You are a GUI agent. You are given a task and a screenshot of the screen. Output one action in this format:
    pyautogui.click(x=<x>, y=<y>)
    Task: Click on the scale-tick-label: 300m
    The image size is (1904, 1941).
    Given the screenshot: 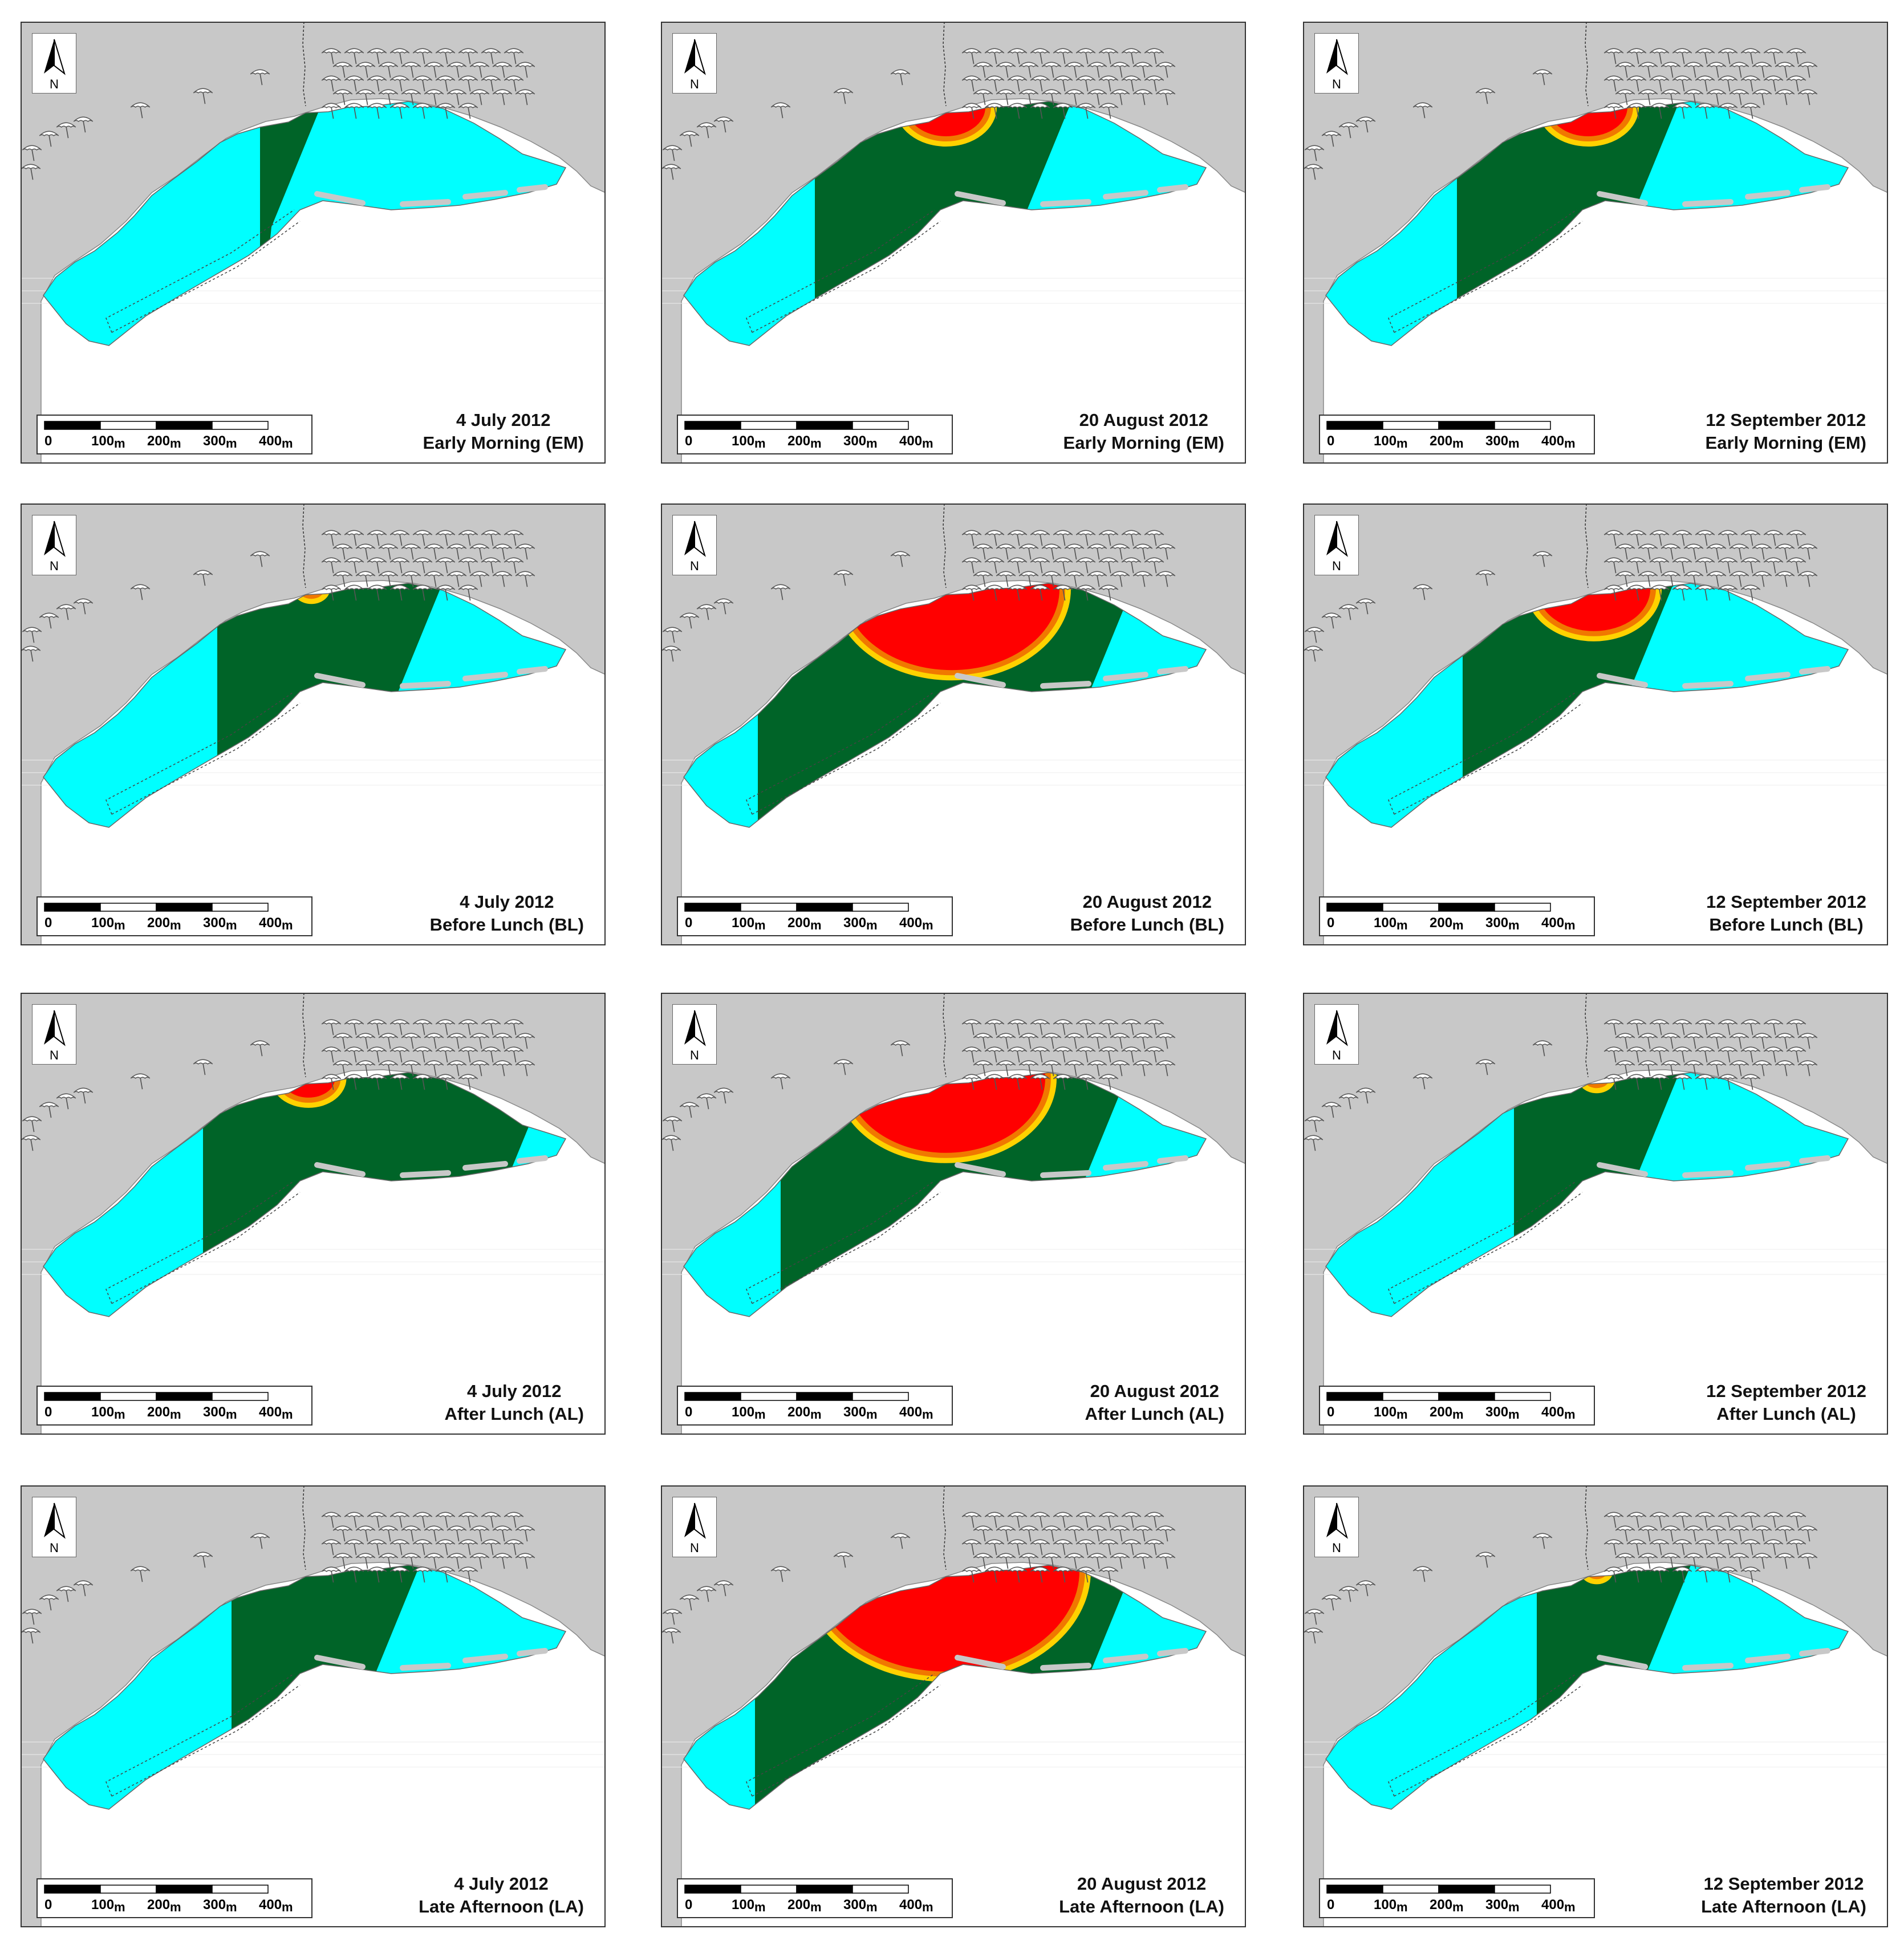 What is the action you would take?
    pyautogui.click(x=220, y=1413)
    